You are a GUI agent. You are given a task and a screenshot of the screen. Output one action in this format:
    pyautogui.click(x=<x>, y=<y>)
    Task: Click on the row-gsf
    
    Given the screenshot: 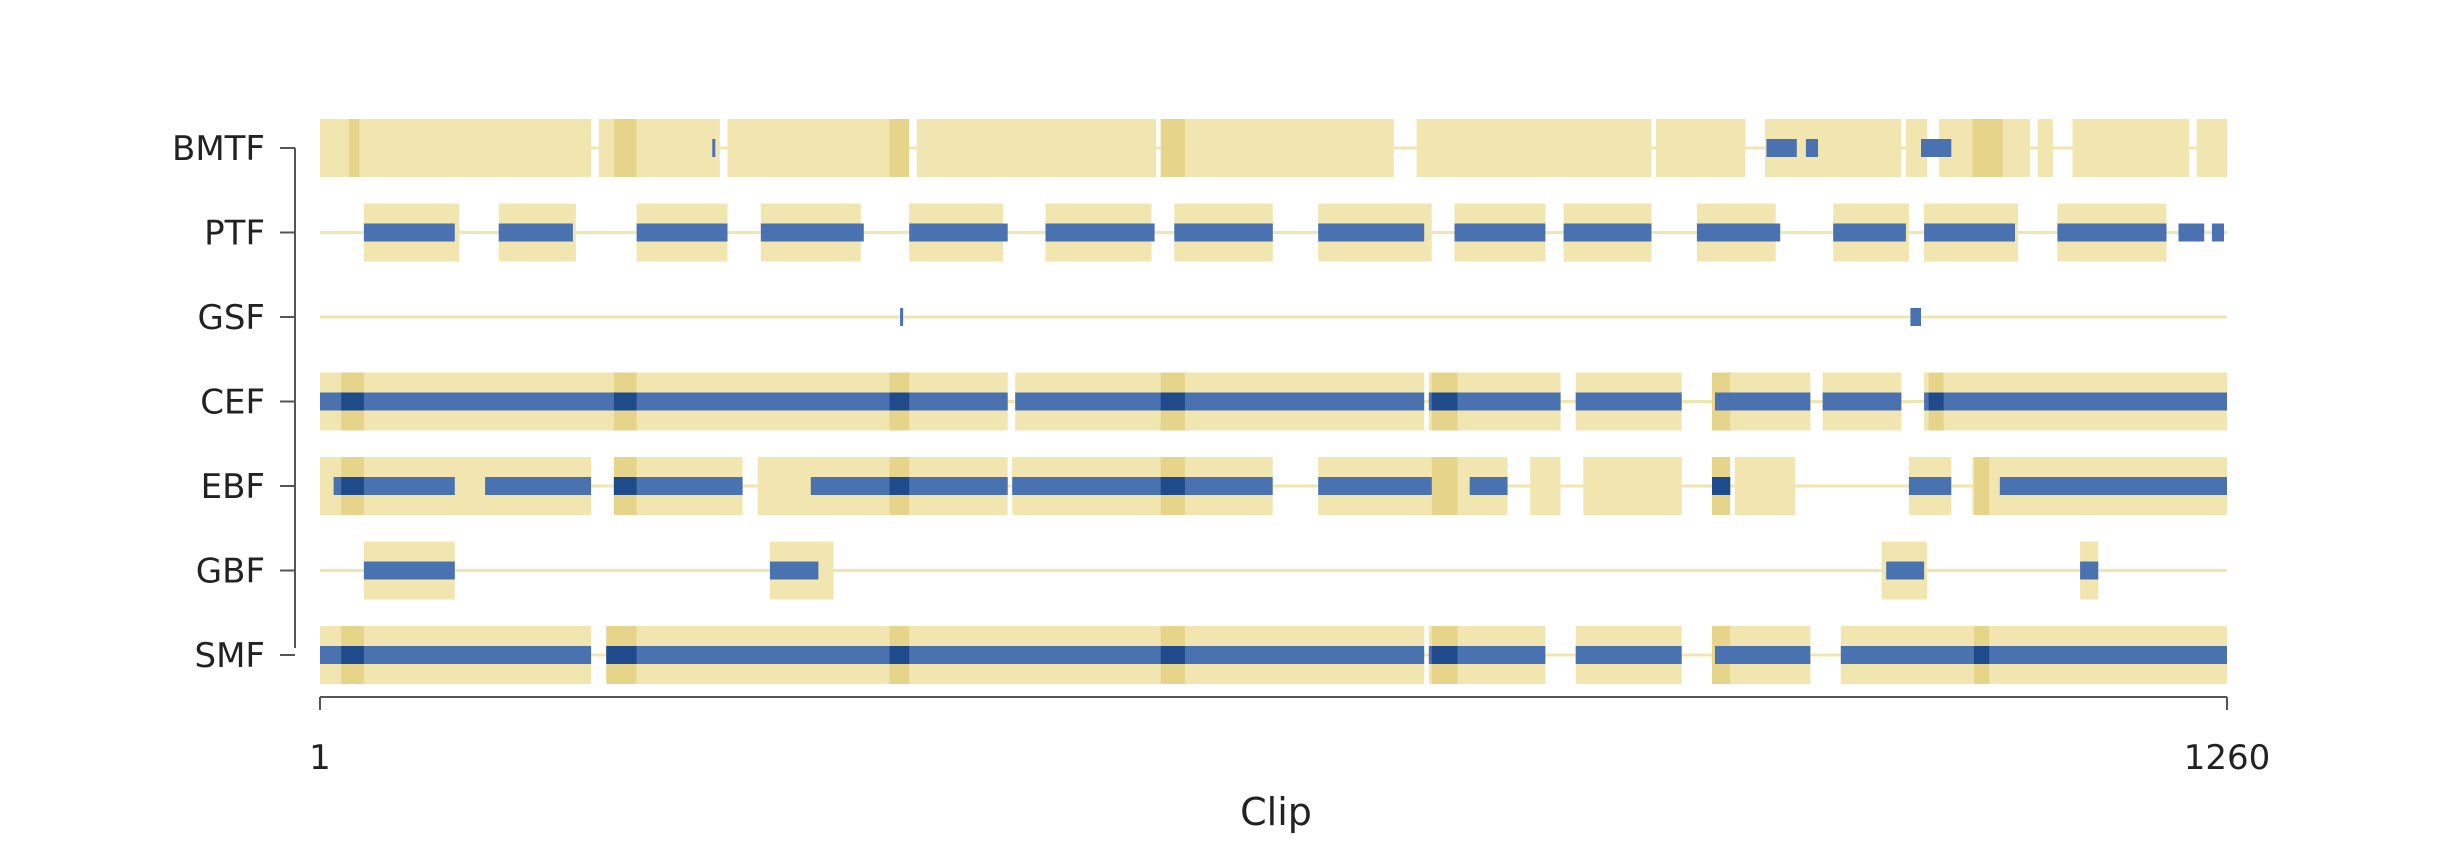 What is the action you would take?
    pyautogui.click(x=1273, y=317)
    